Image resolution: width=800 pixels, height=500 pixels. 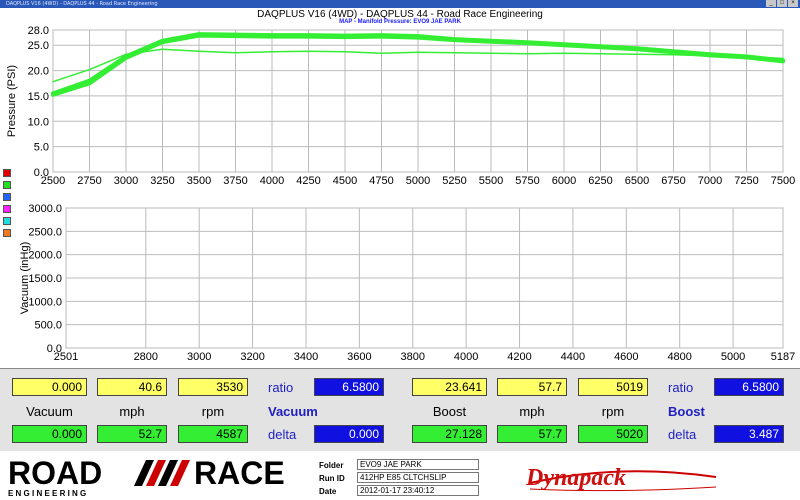 What do you see at coordinates (293, 411) in the screenshot?
I see `vacuum-heading: Vacuum` at bounding box center [293, 411].